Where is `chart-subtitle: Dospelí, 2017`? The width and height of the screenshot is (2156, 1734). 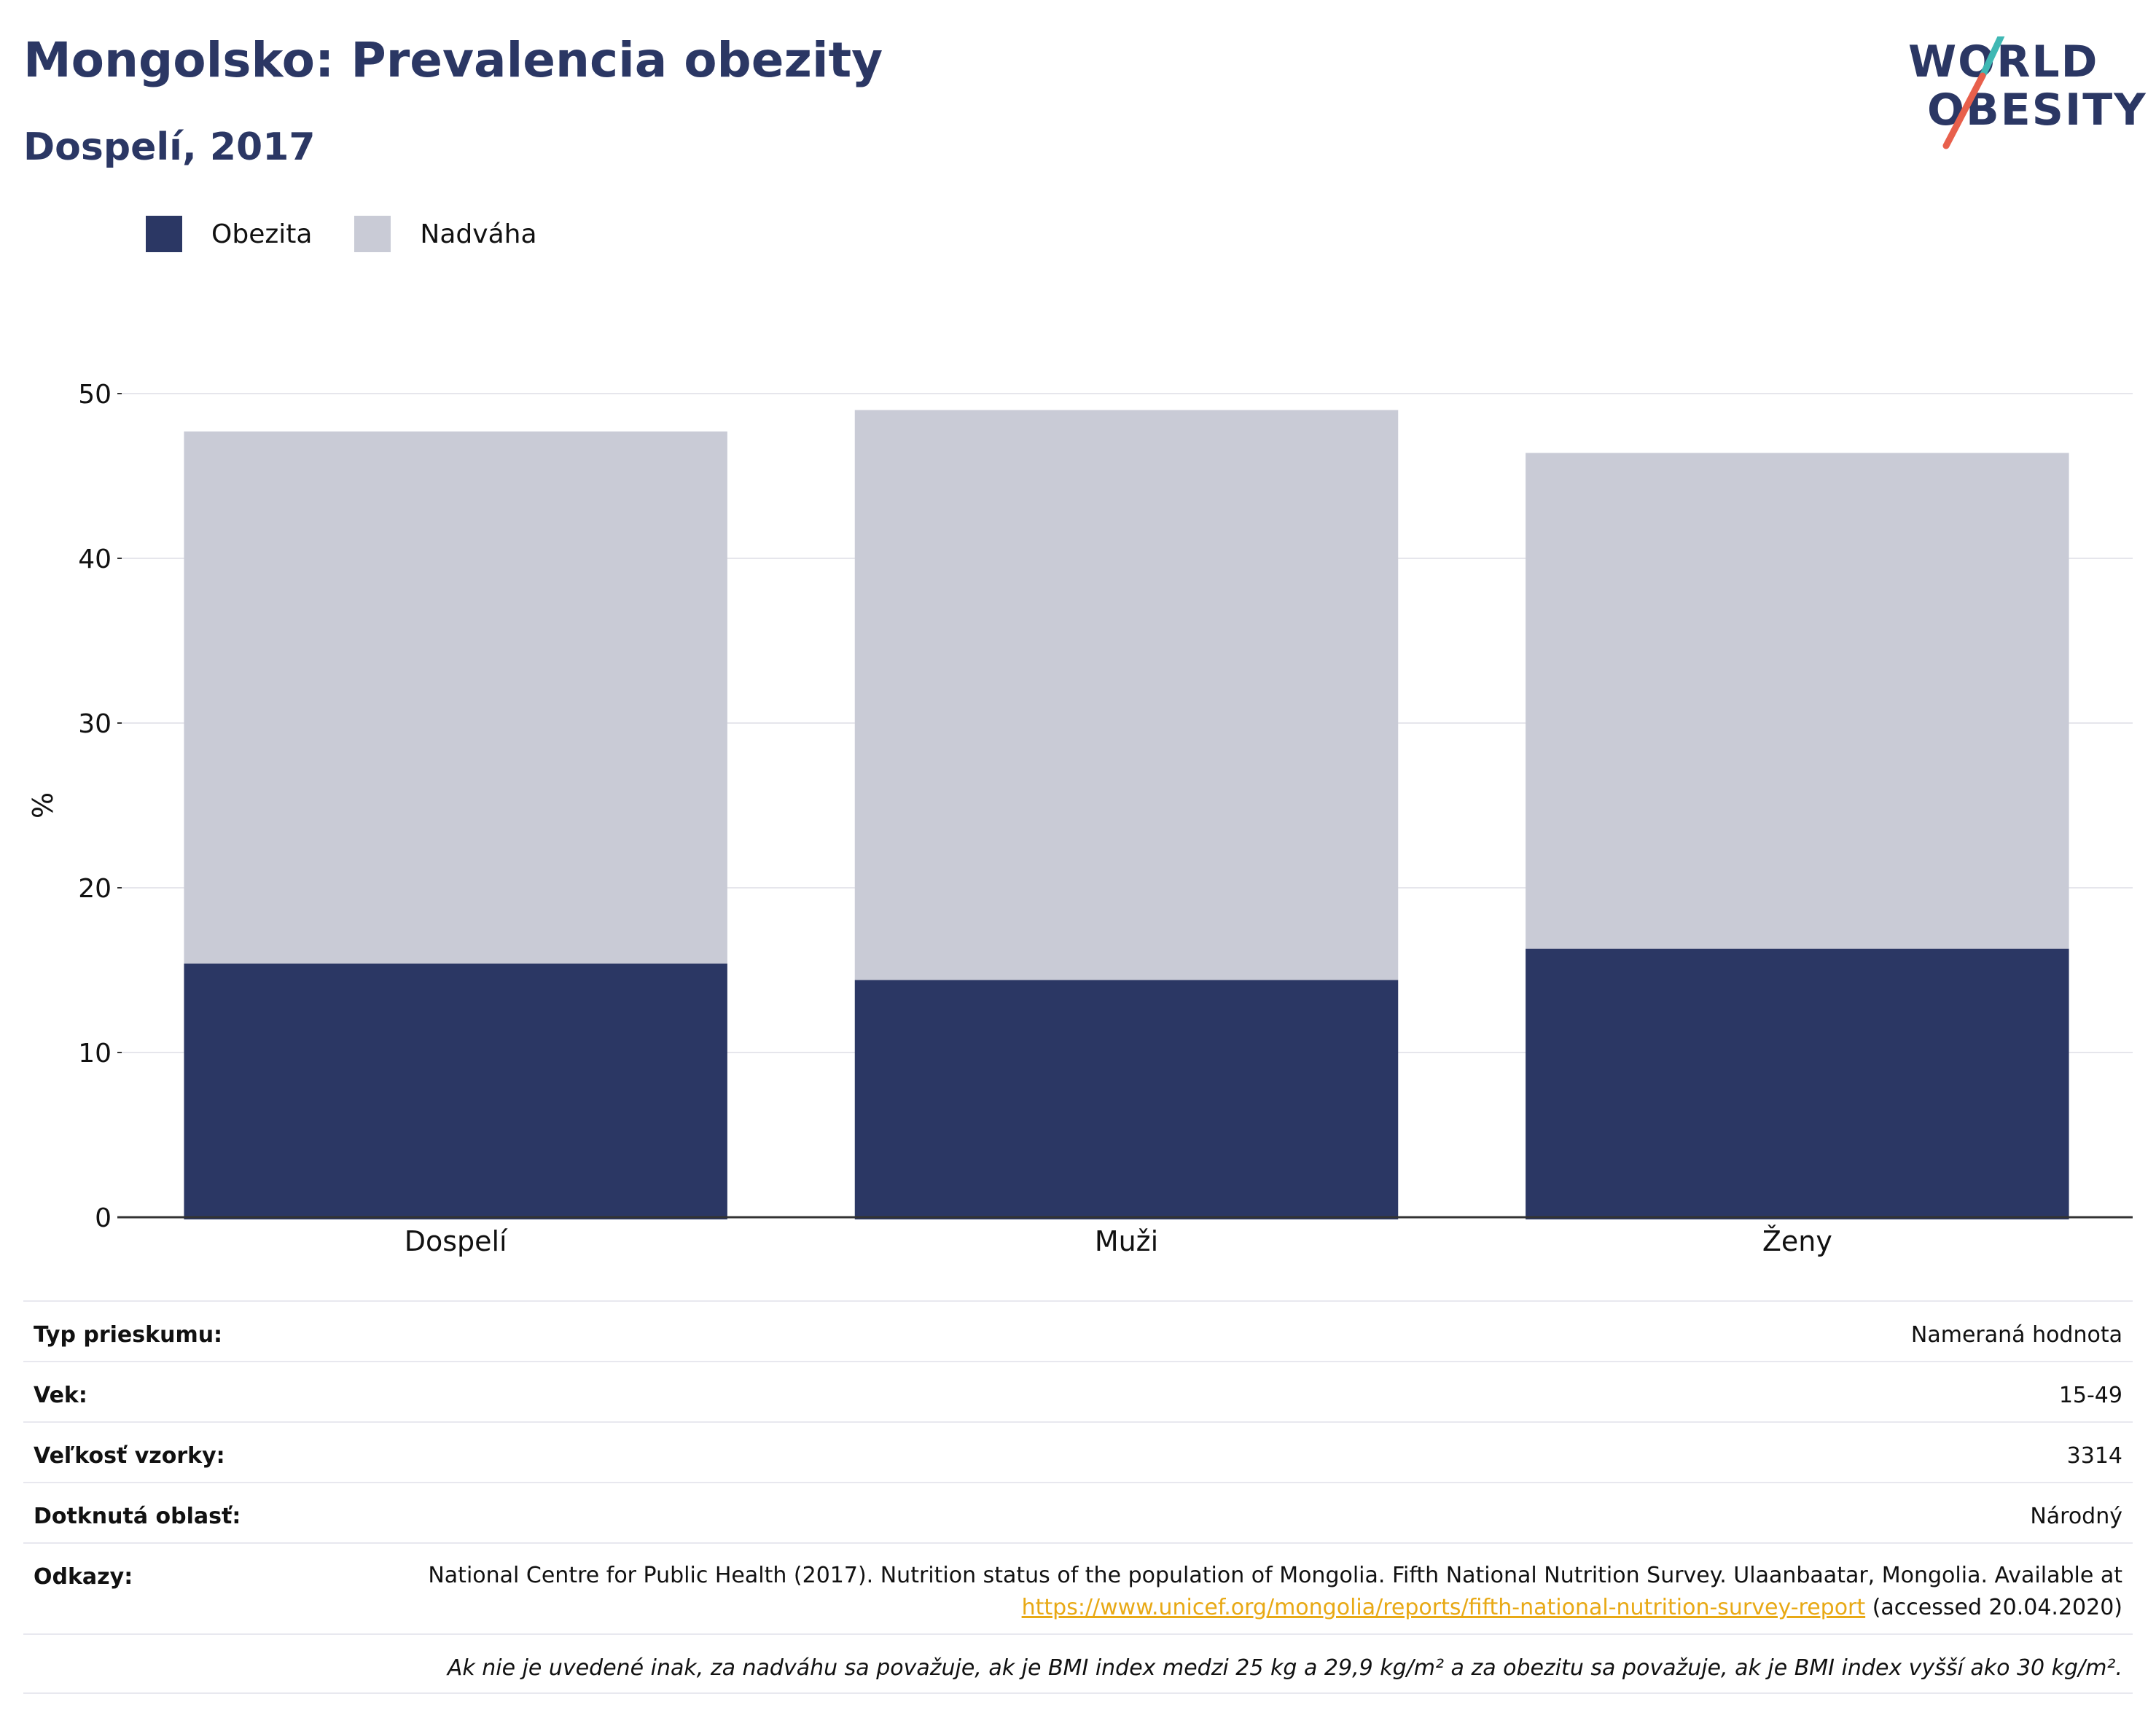 chart-subtitle: Dospelí, 2017 is located at coordinates (170, 147).